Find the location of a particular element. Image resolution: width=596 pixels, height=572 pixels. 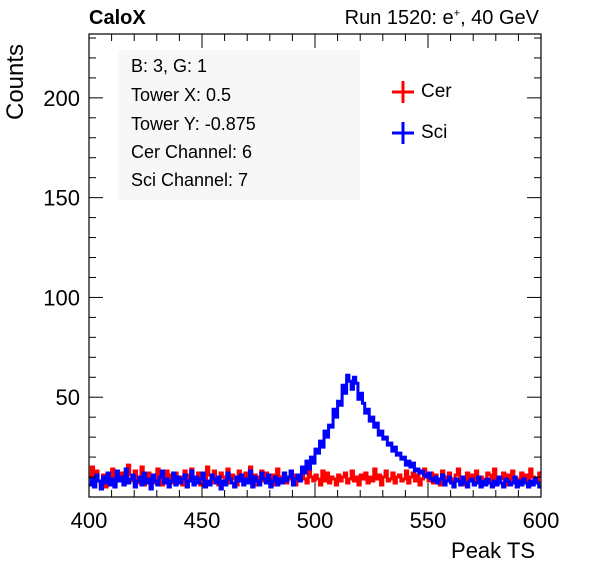

run-label-superscript: + is located at coordinates (457, 13).